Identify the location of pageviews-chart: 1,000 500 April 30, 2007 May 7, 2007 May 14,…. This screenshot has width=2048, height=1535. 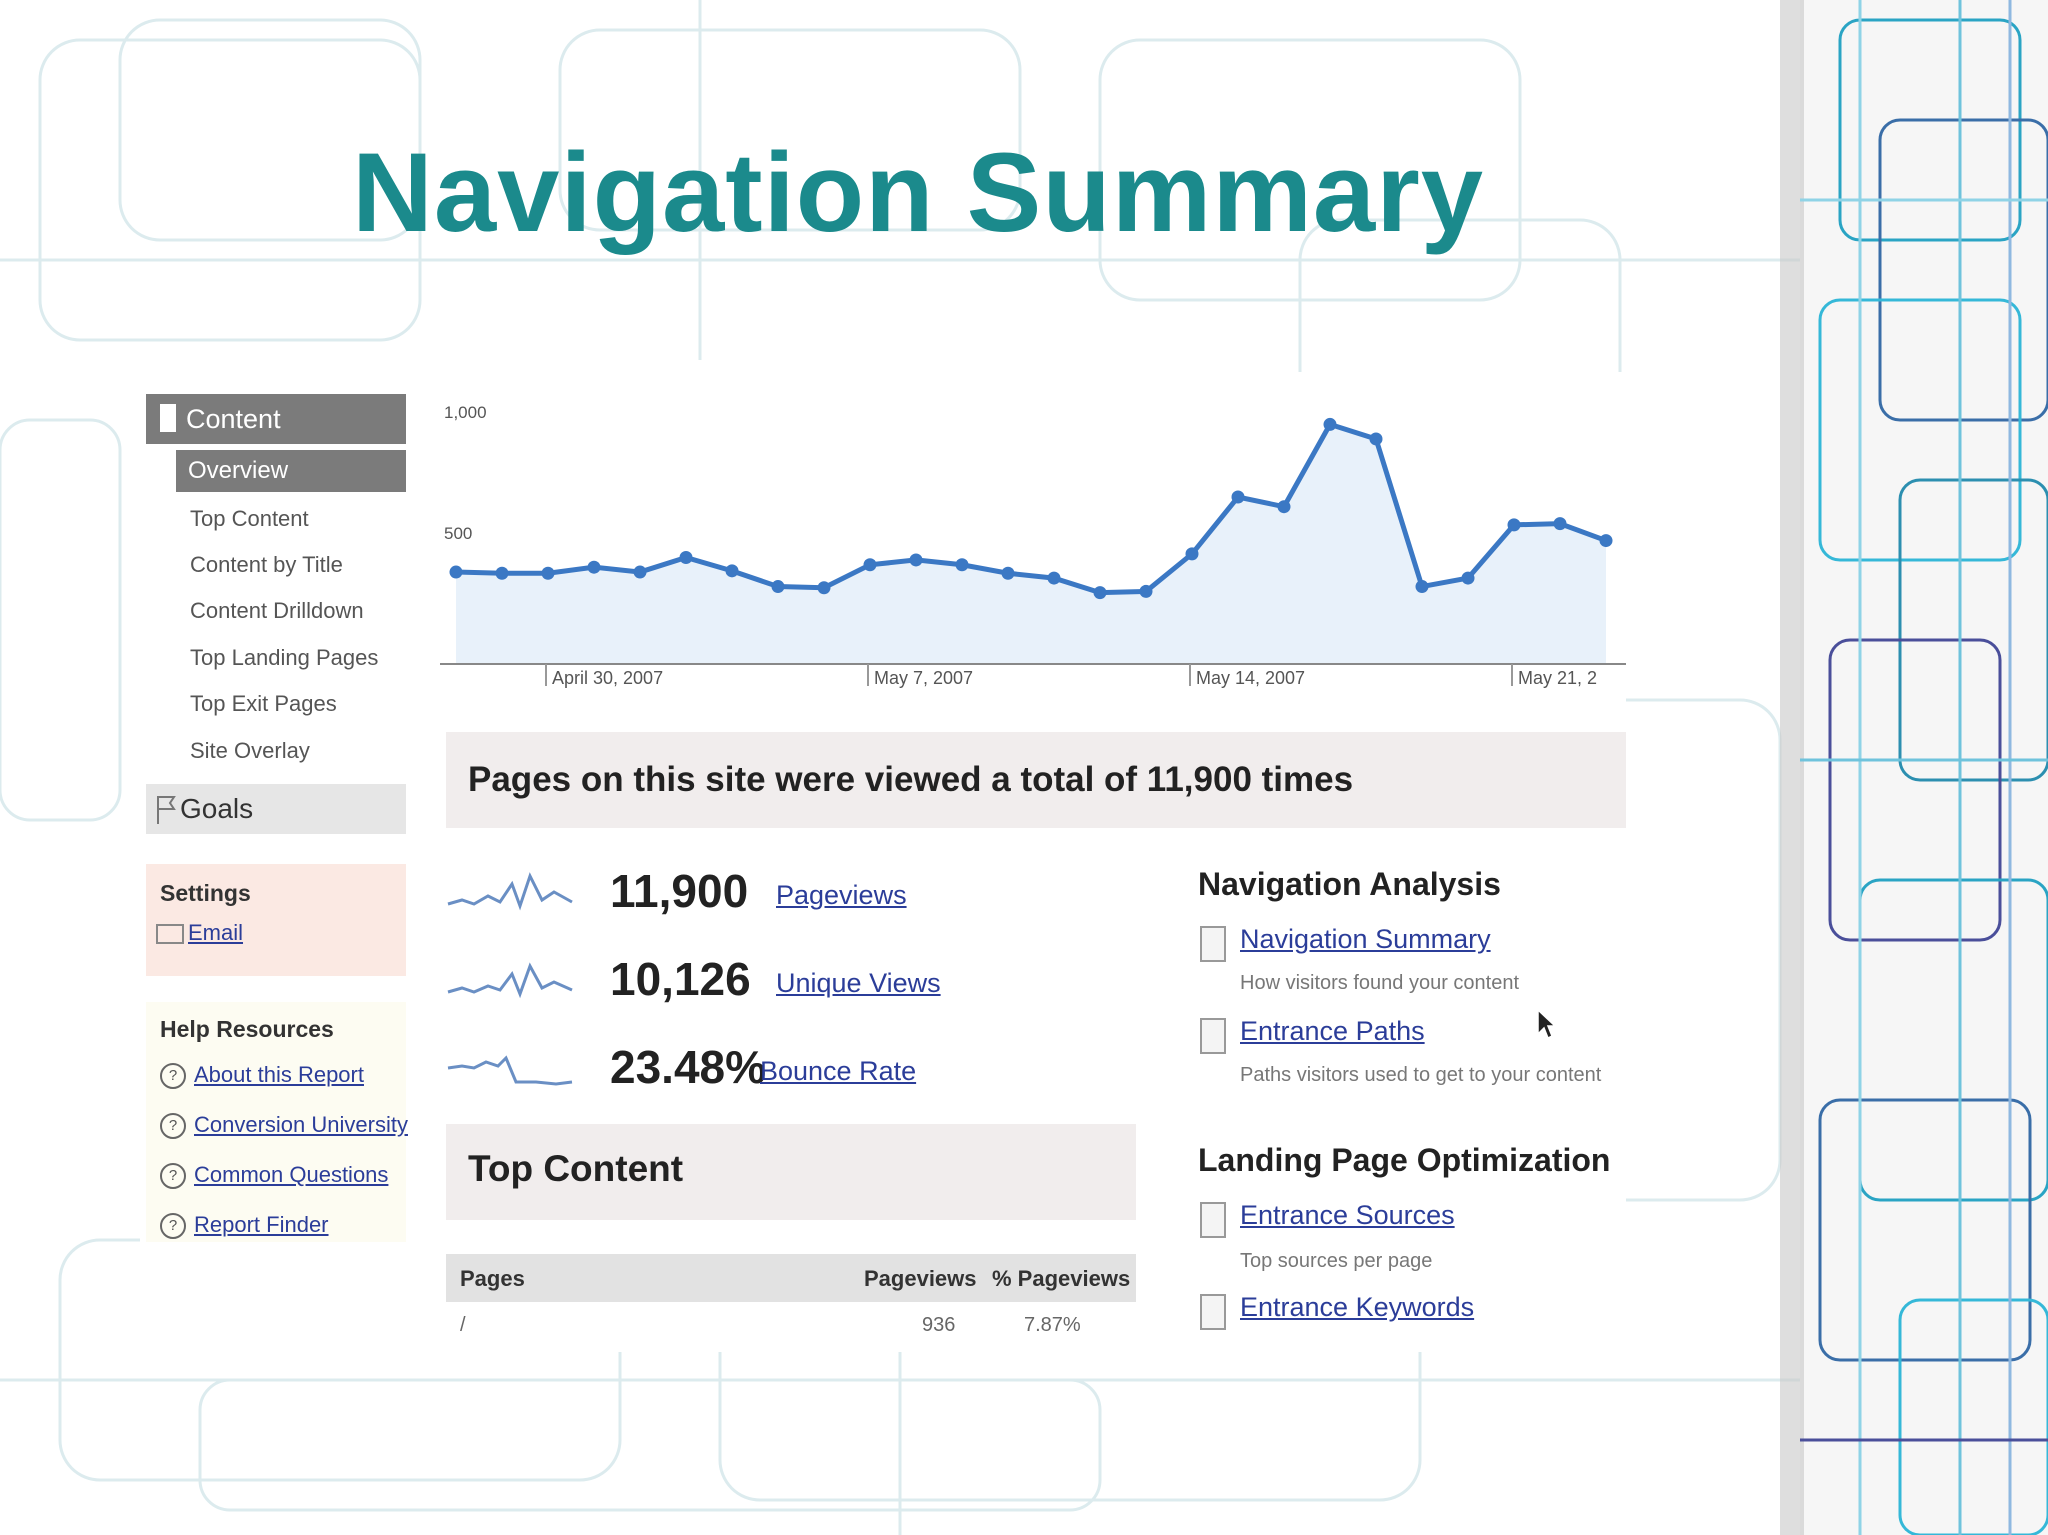
(1033, 545).